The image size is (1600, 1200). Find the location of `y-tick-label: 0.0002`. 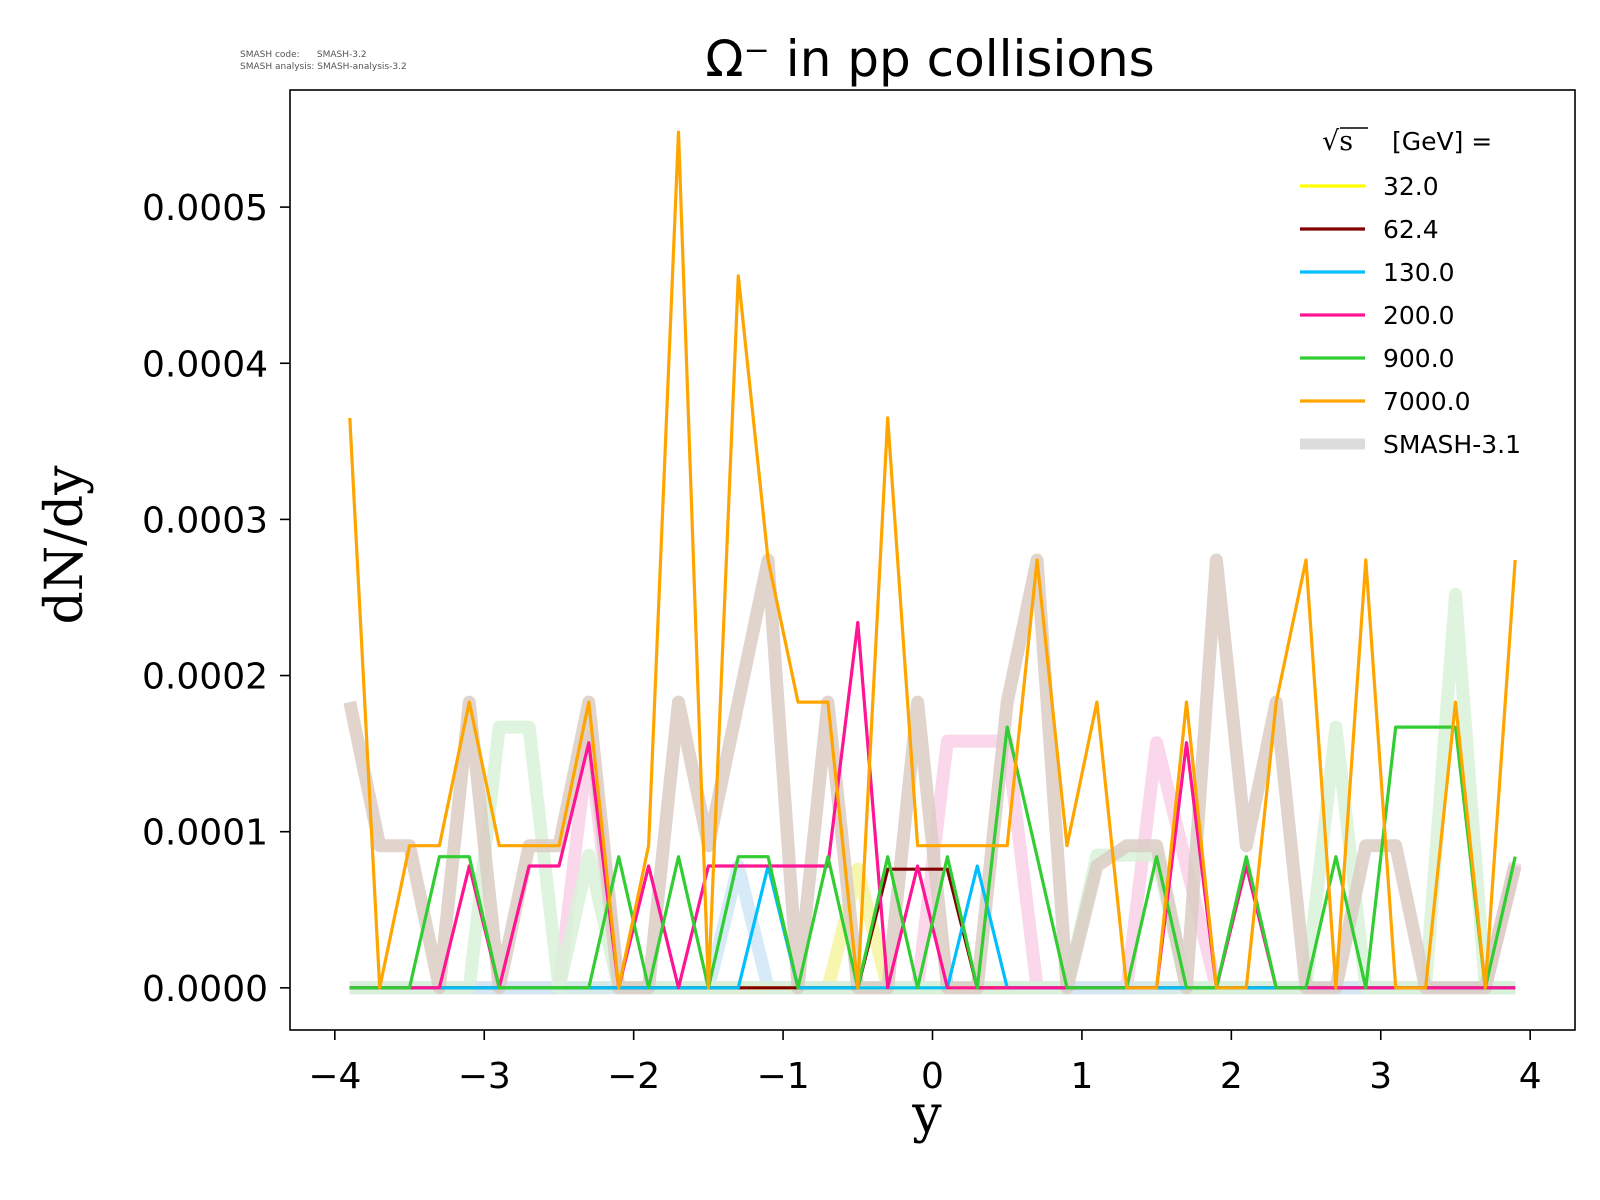

y-tick-label: 0.0002 is located at coordinates (205, 677).